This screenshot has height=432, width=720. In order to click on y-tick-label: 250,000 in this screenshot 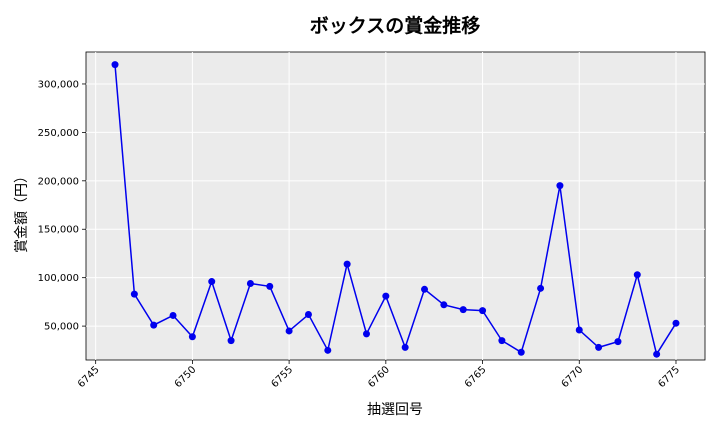, I will do `click(58, 133)`.